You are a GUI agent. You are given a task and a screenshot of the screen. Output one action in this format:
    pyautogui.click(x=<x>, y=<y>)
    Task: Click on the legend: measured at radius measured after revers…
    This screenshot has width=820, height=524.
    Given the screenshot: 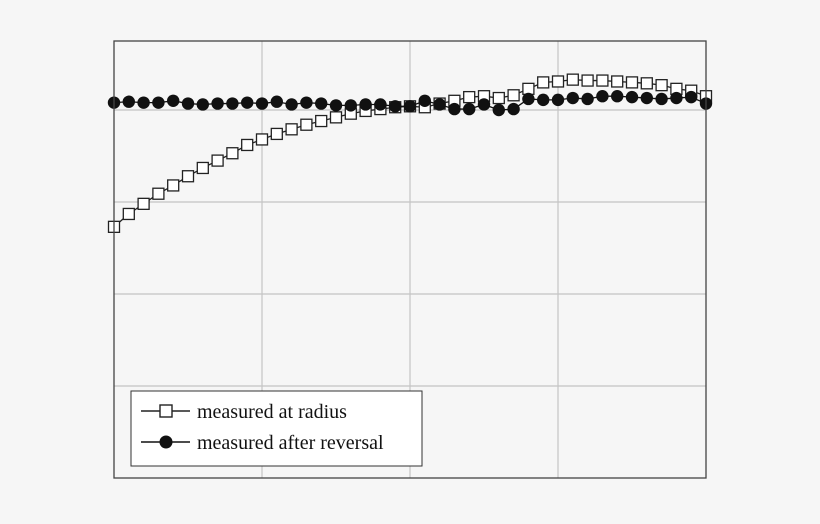 What is the action you would take?
    pyautogui.click(x=276, y=428)
    